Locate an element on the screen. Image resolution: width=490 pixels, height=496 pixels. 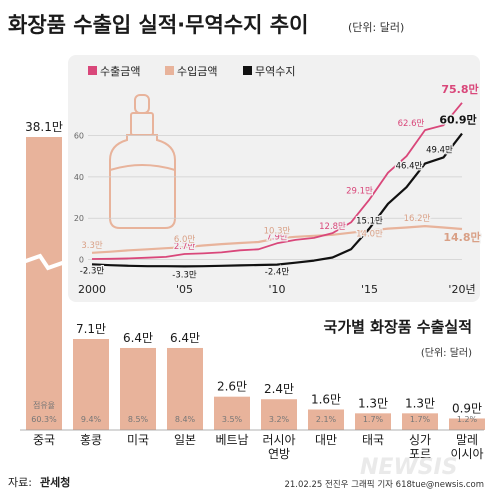
bar-value-label: 38.1만 is located at coordinates (44, 127).